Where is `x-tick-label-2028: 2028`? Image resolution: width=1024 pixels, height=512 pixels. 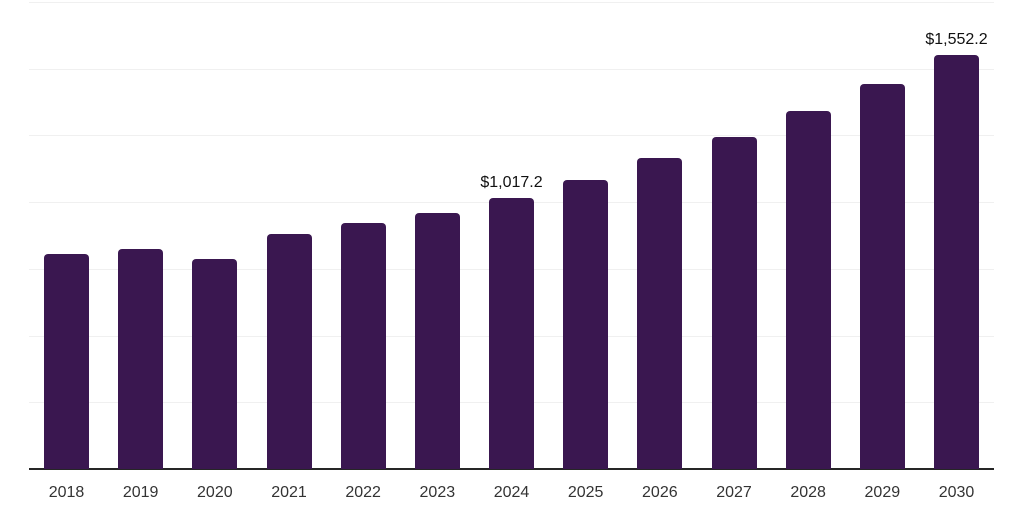
x-tick-label-2028: 2028 is located at coordinates (808, 492).